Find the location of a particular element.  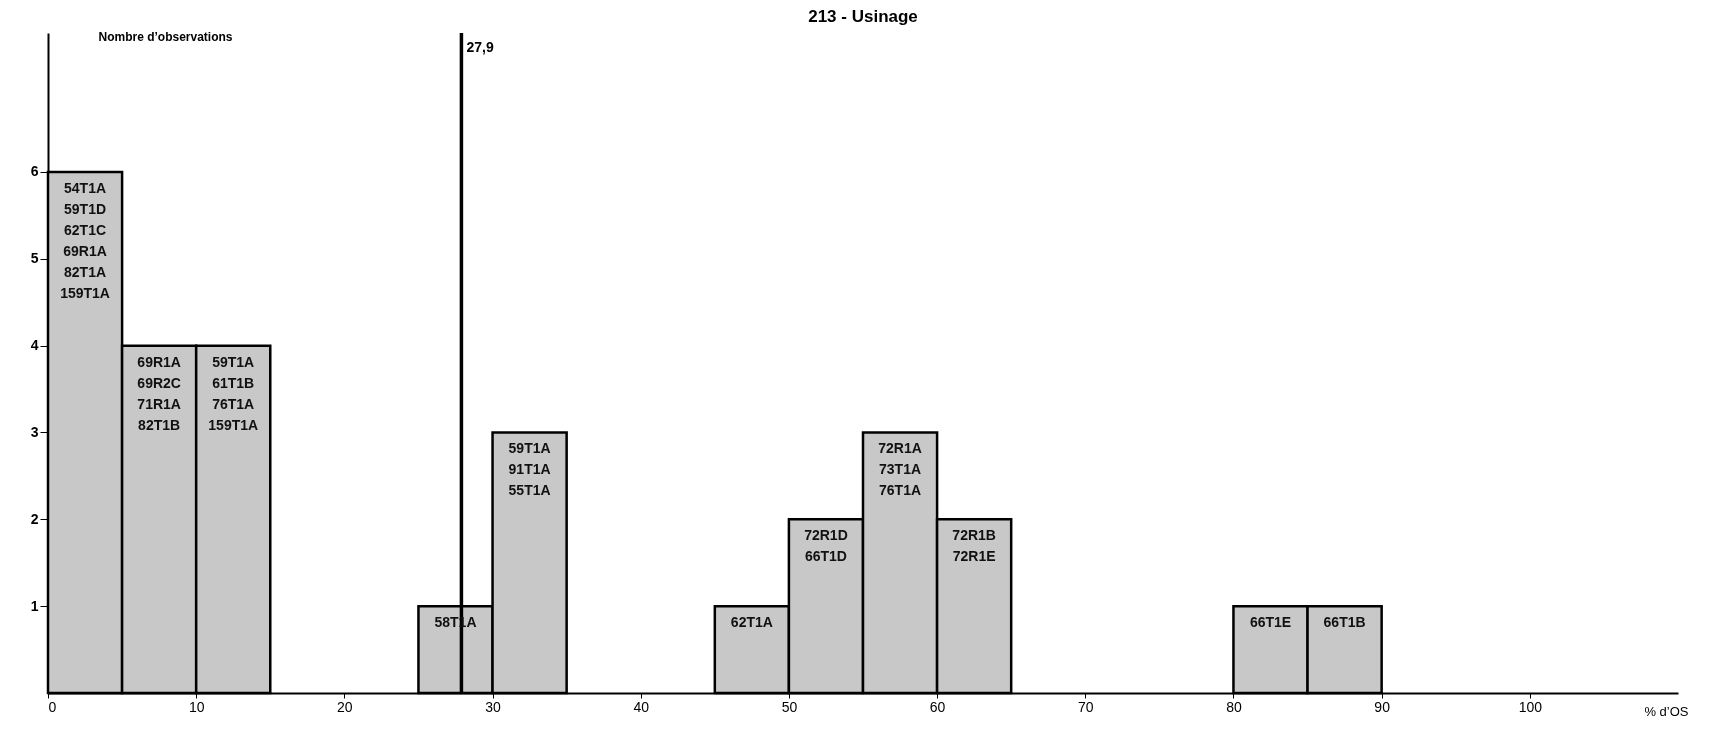

y-tick-label: 2 is located at coordinates (34, 518).